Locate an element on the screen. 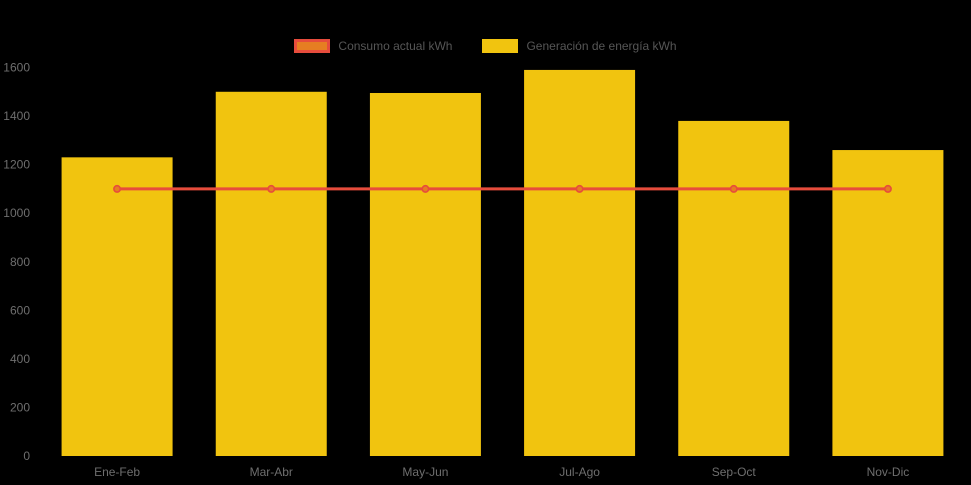 This screenshot has height=485, width=971. legend-item-generacion: Generación de energía kWh is located at coordinates (579, 46).